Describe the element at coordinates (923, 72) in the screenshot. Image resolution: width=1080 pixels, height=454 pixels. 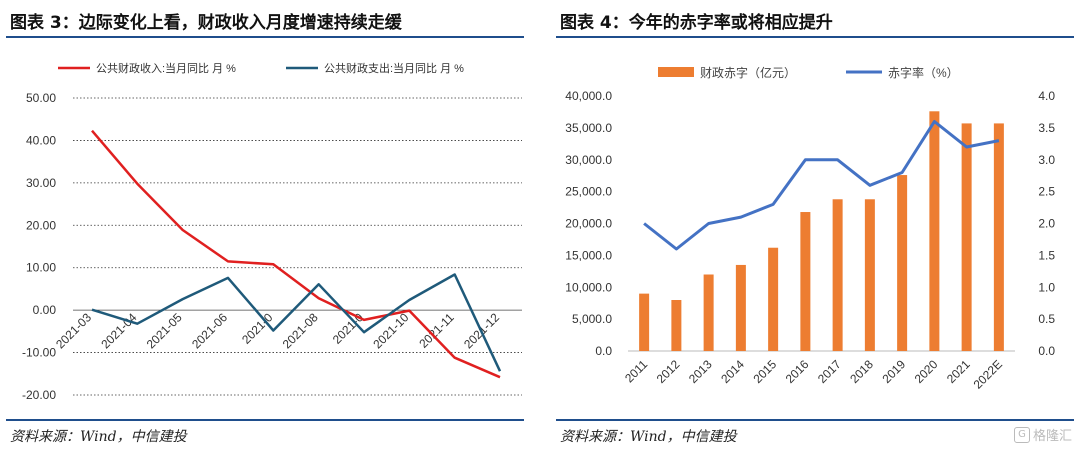
I see `legend-label: 赤字率（%）` at that location.